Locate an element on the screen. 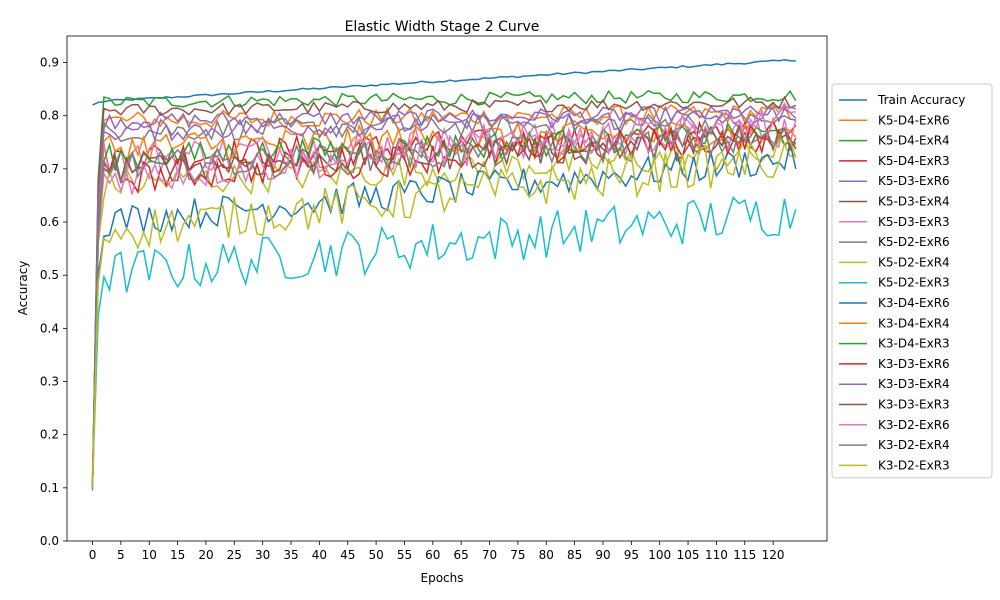 This screenshot has width=1000, height=600. legend-entry: K3-D2-ExR6 is located at coordinates (914, 425).